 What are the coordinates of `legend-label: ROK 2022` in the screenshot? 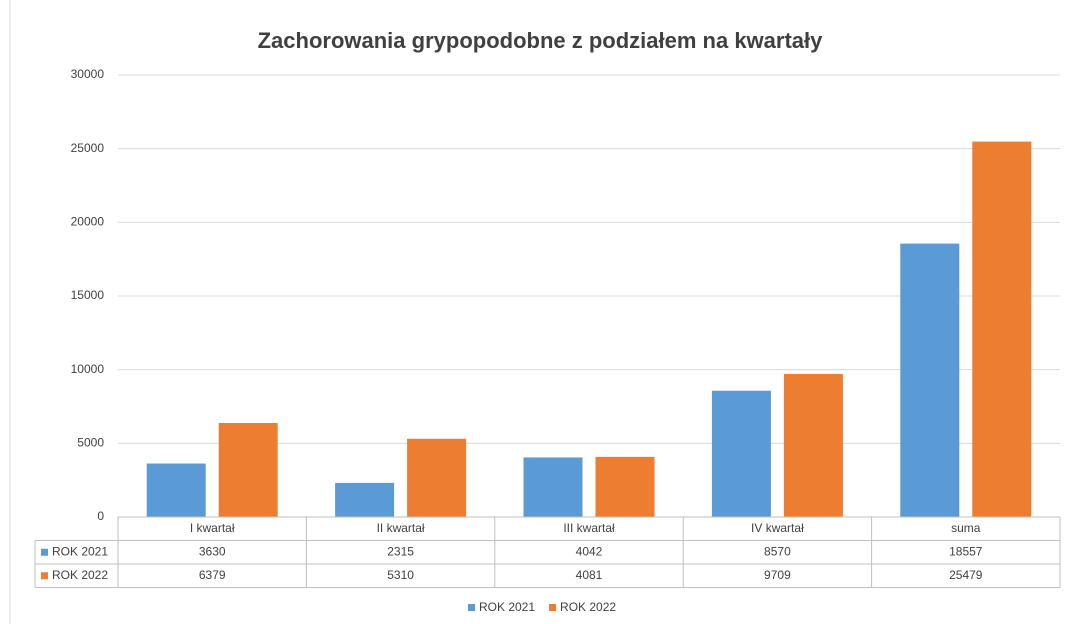 It's located at (588, 607).